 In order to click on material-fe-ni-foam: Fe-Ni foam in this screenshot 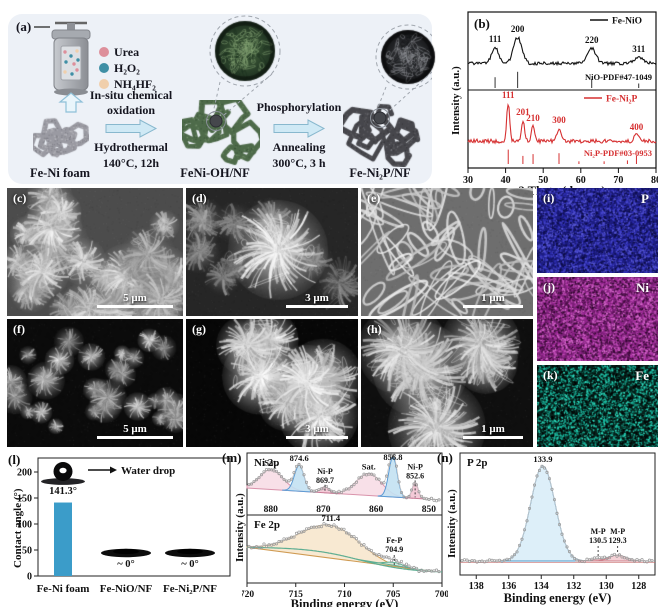, I will do `click(60, 173)`.